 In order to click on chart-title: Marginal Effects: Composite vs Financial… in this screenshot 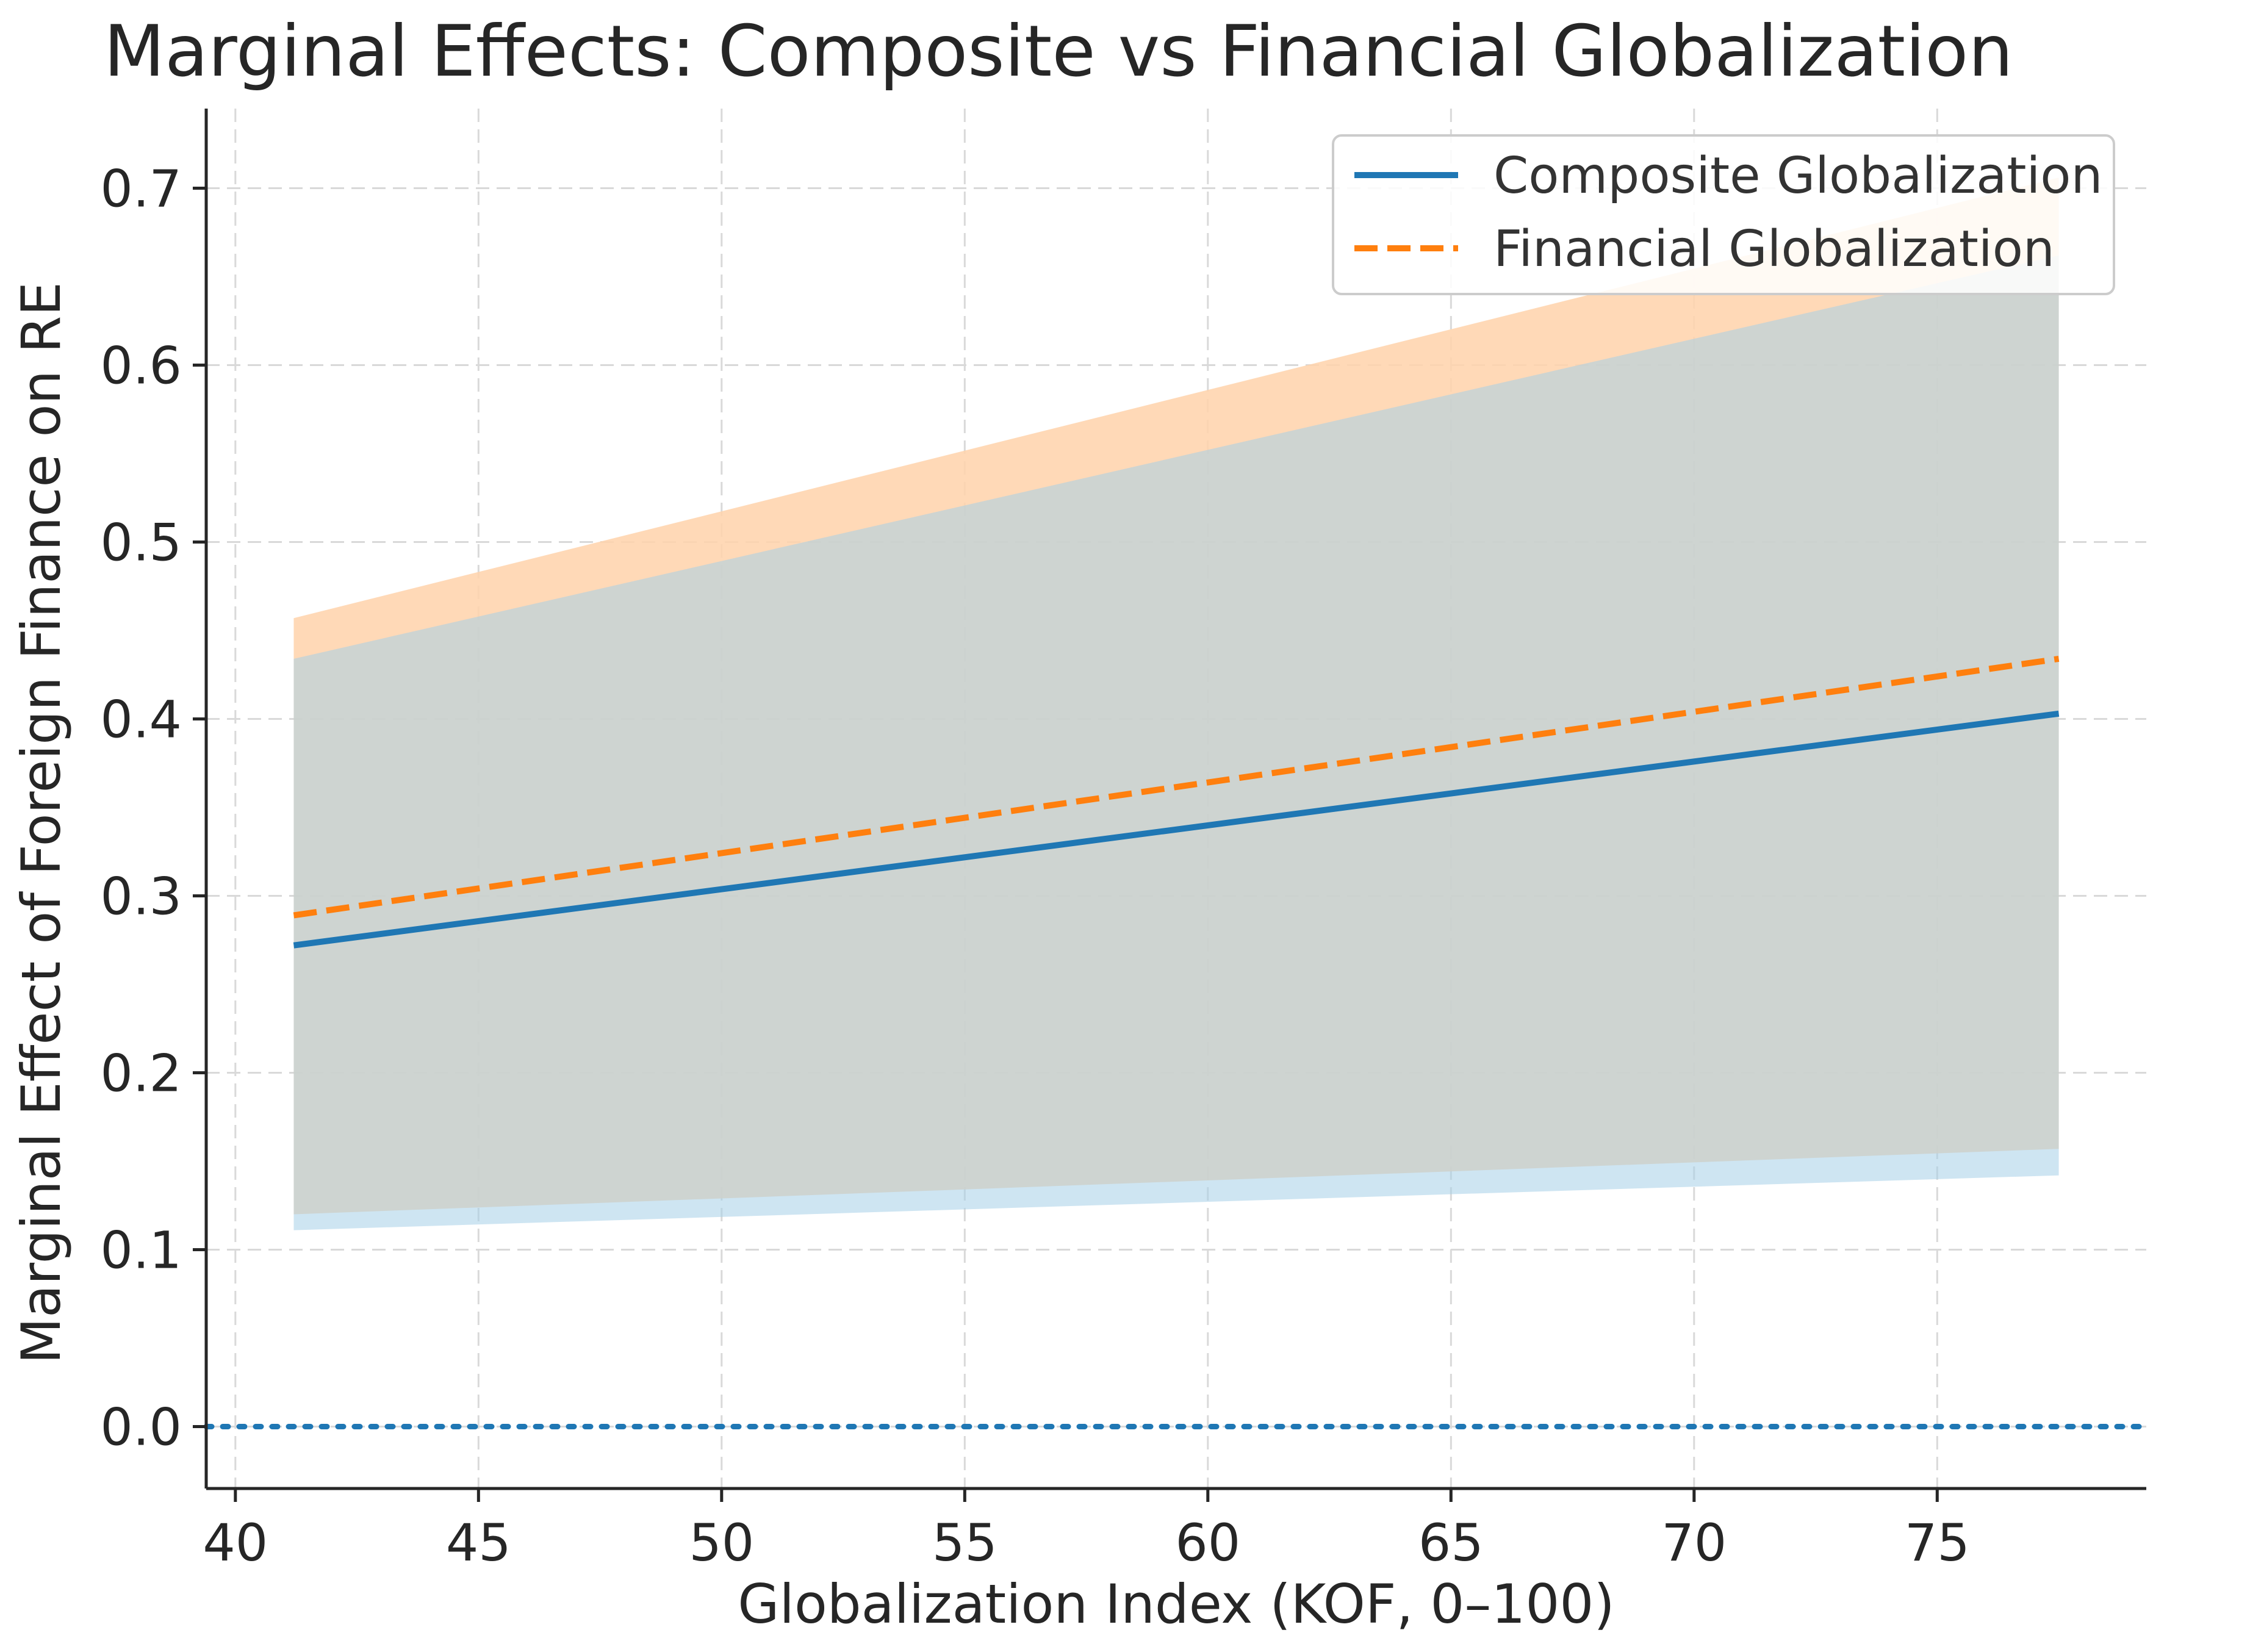, I will do `click(1059, 52)`.